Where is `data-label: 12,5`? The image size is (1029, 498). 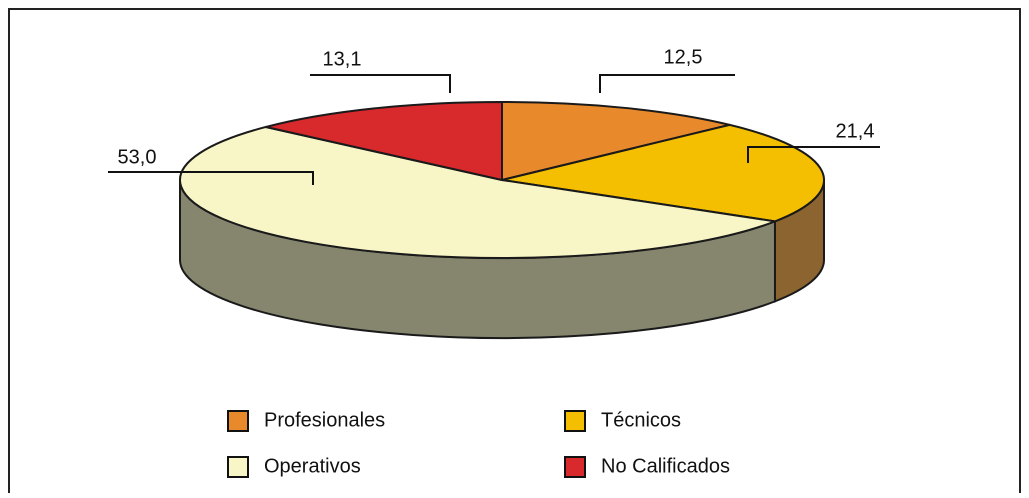 data-label: 12,5 is located at coordinates (683, 57).